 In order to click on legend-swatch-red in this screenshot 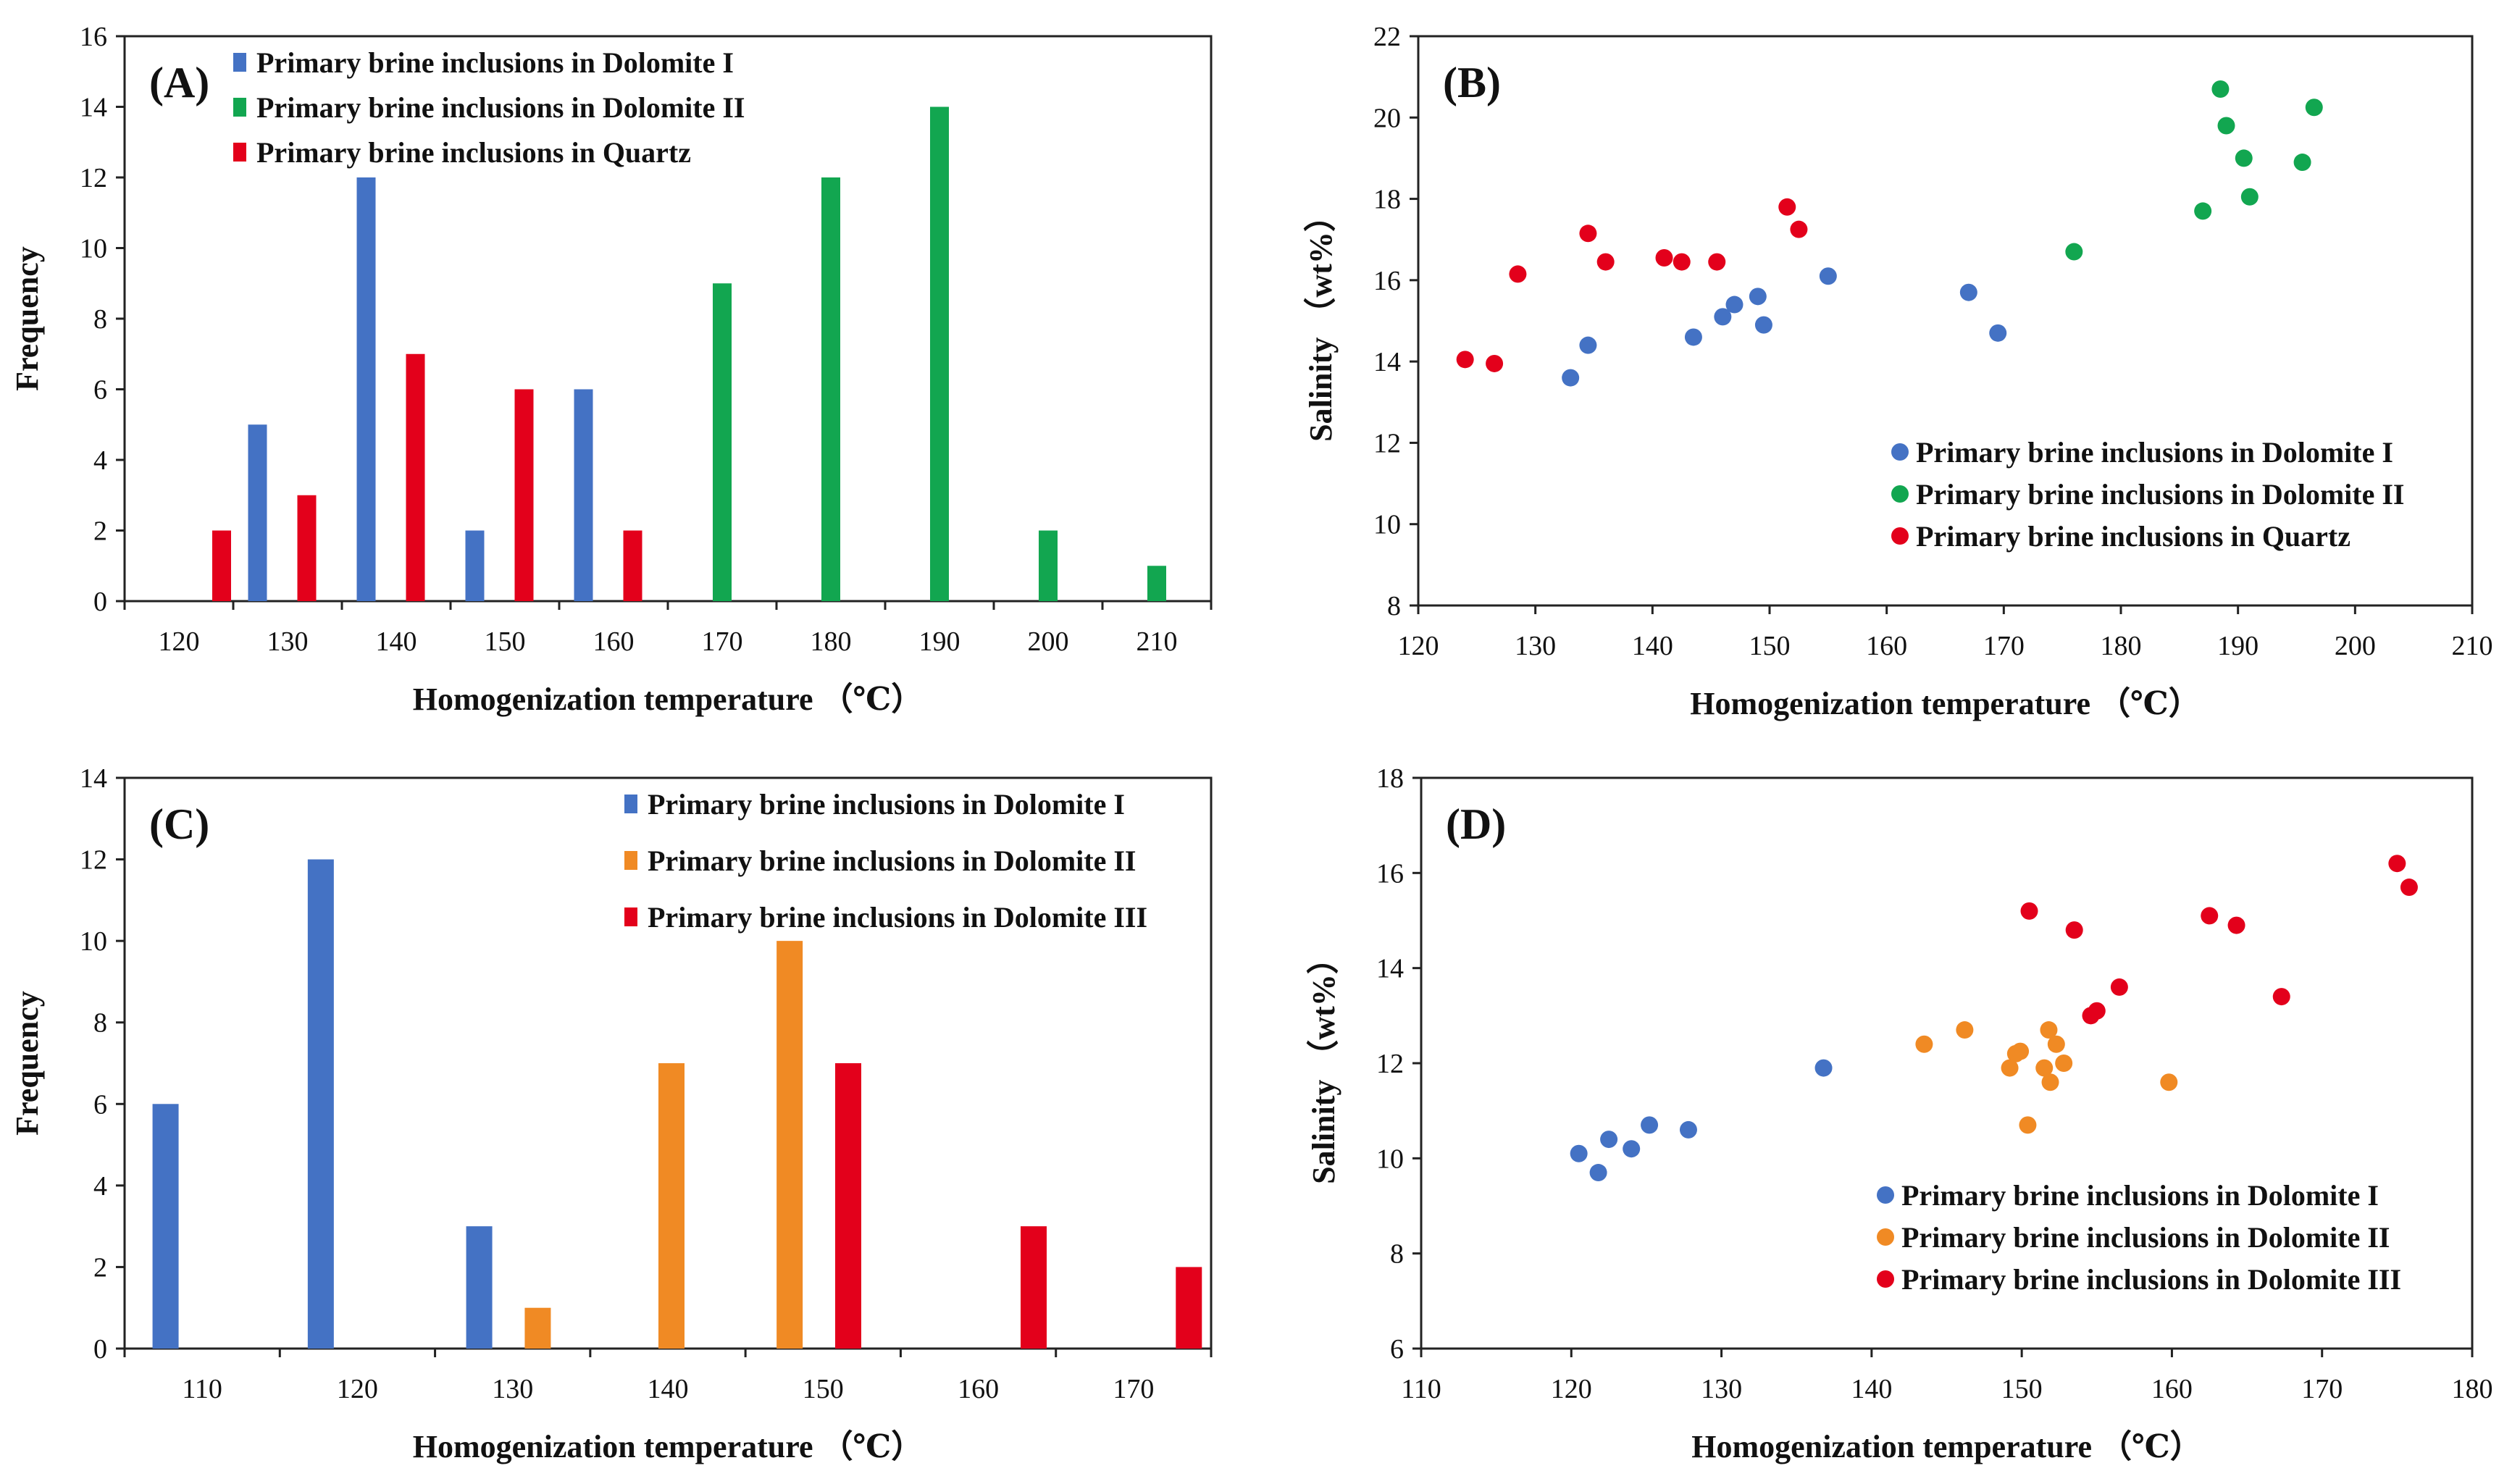, I will do `click(630, 916)`.